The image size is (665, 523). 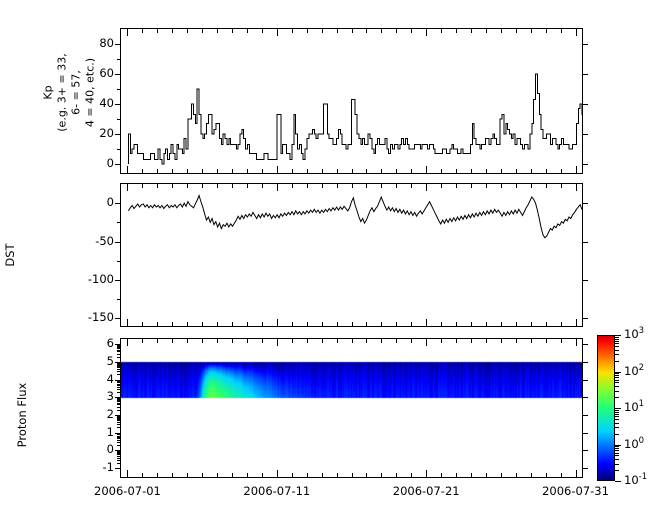 What do you see at coordinates (48, 92) in the screenshot?
I see `kp-axis-label-line-1: Kp` at bounding box center [48, 92].